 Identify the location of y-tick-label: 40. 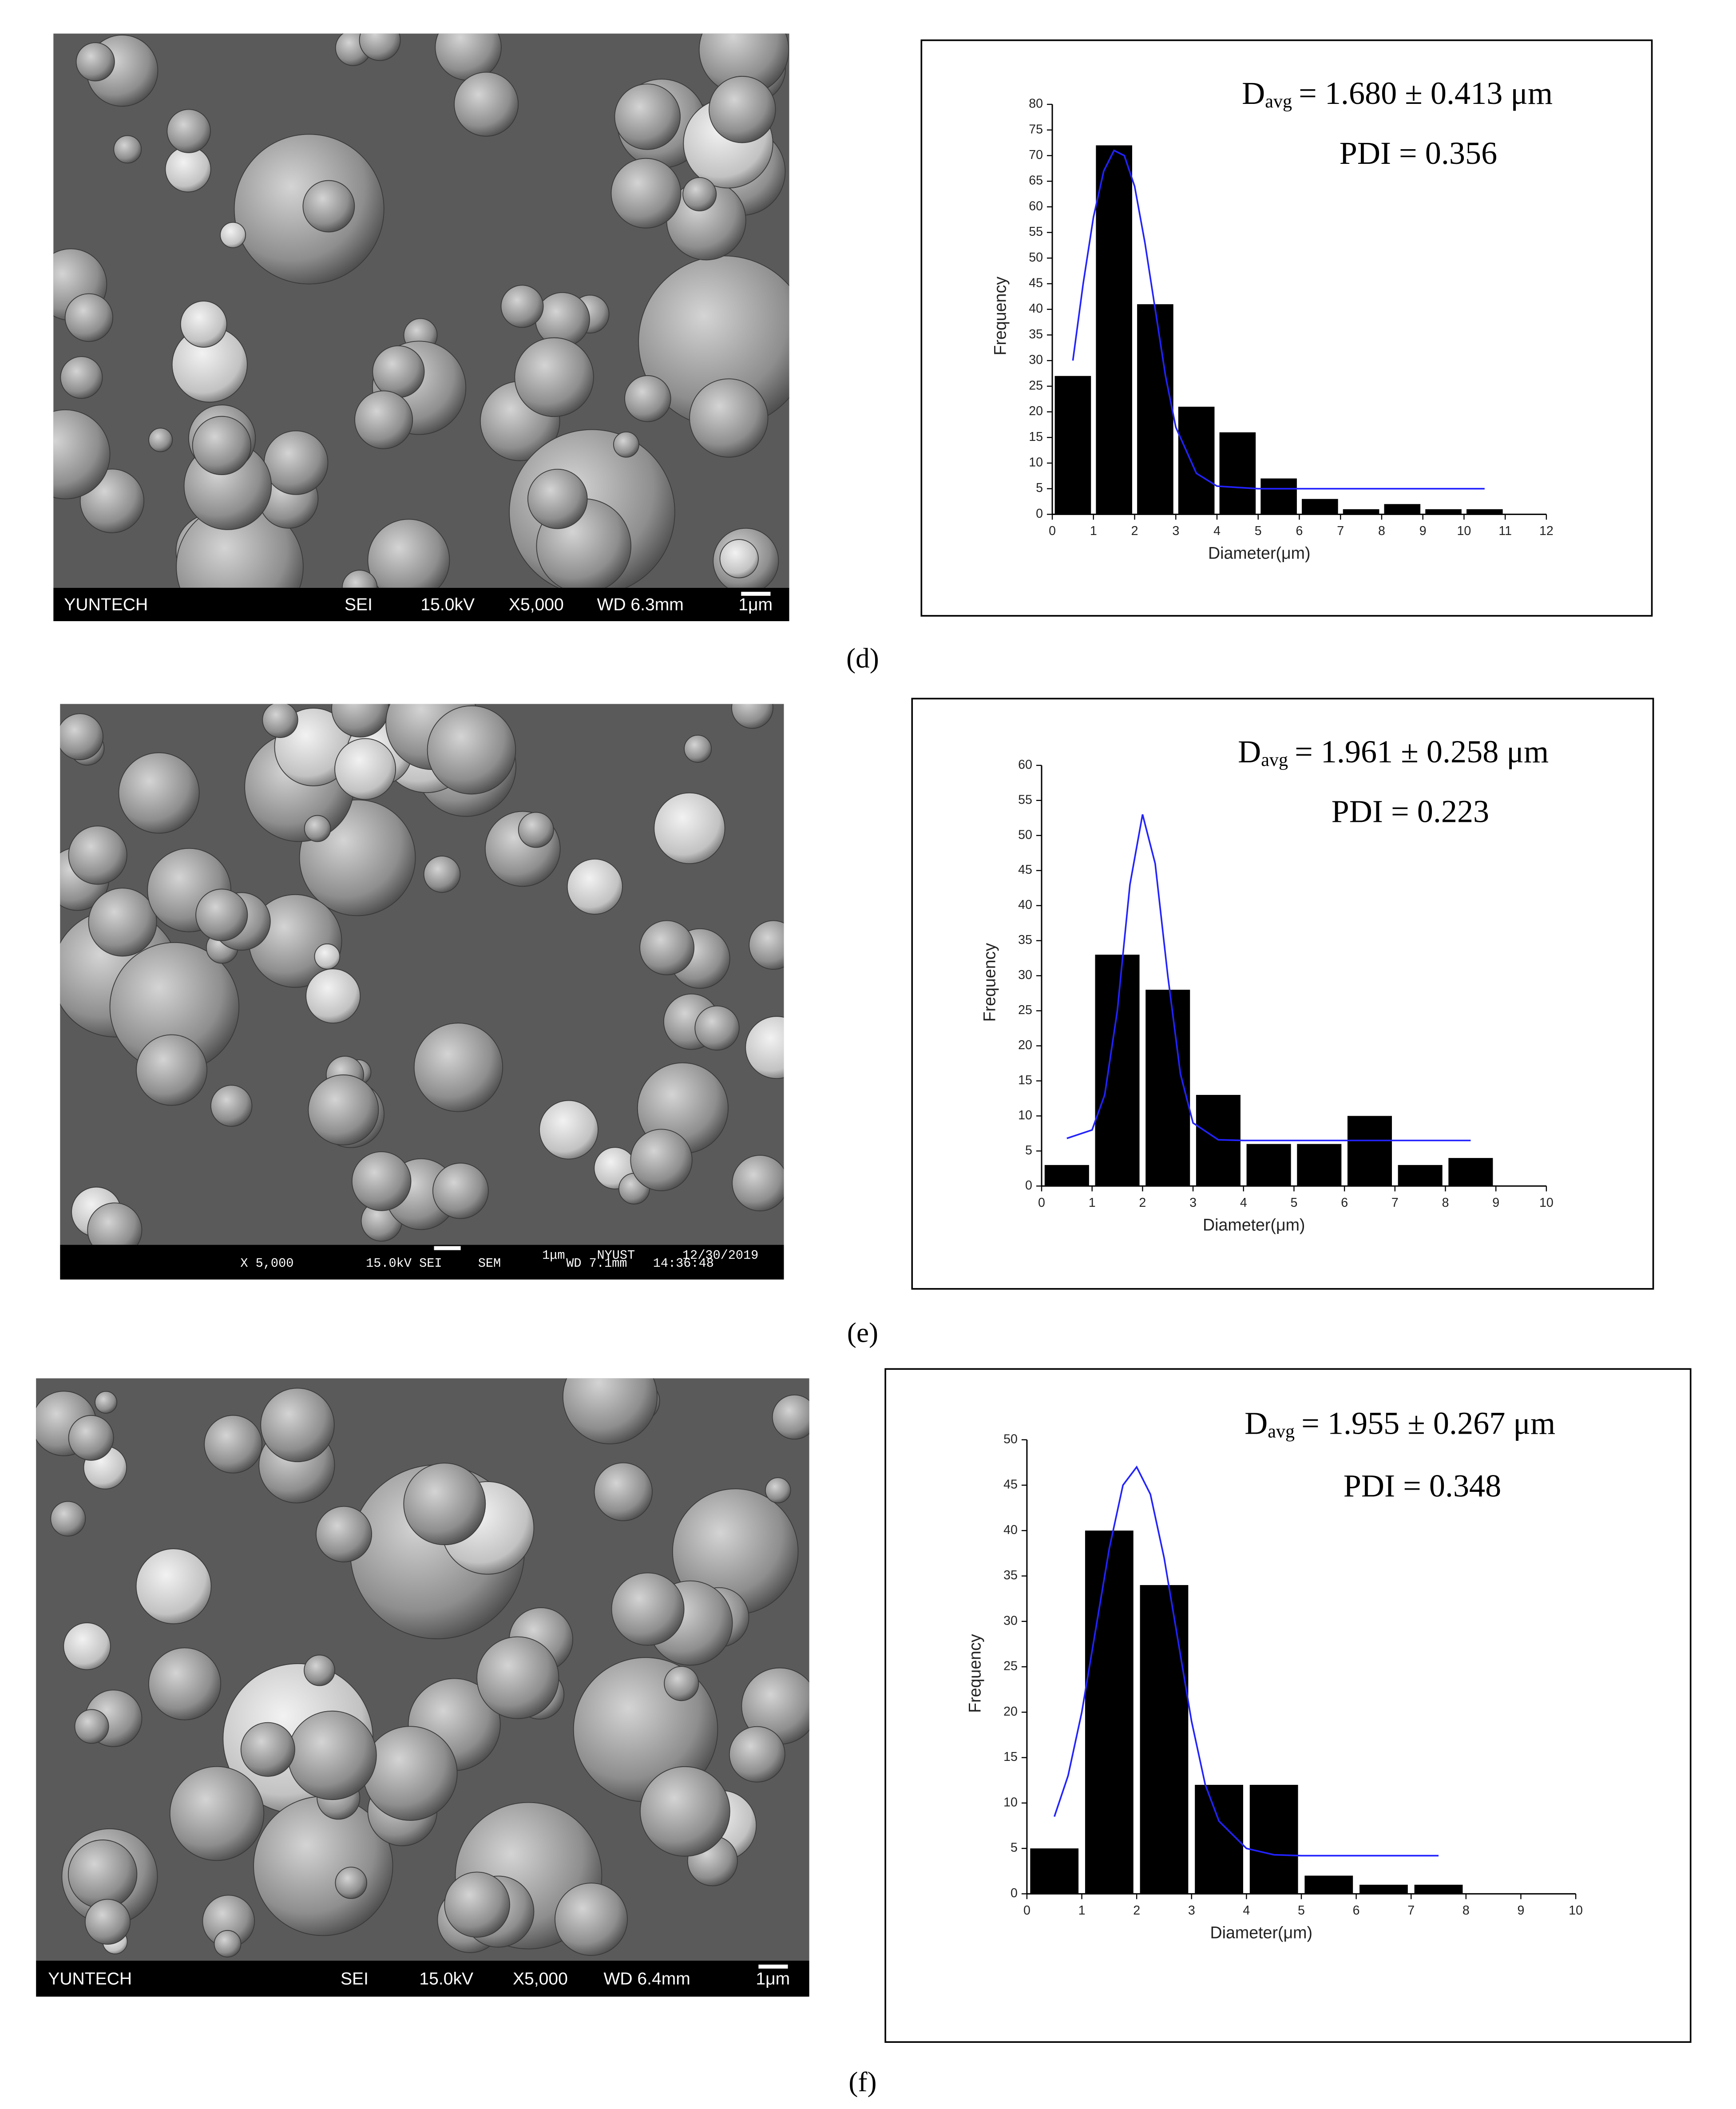
(1010, 1530).